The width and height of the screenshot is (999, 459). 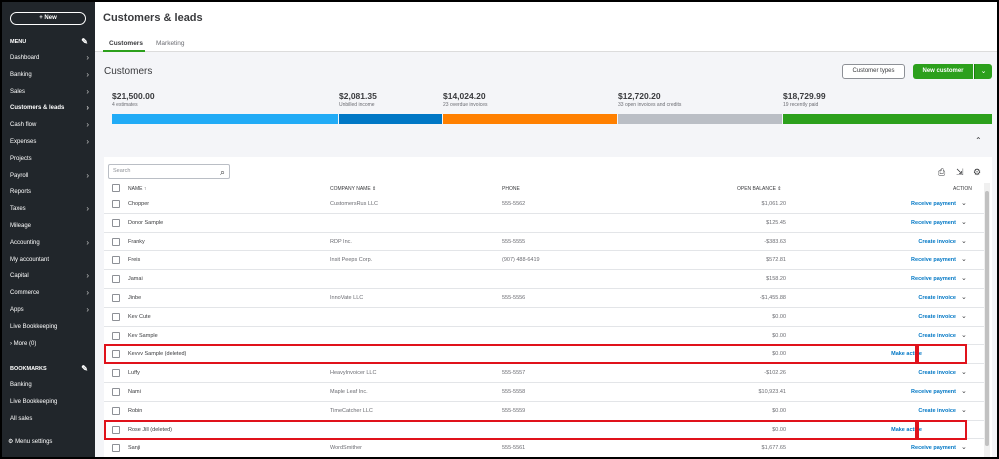 What do you see at coordinates (48, 92) in the screenshot?
I see `sidebar-item: Sales ›` at bounding box center [48, 92].